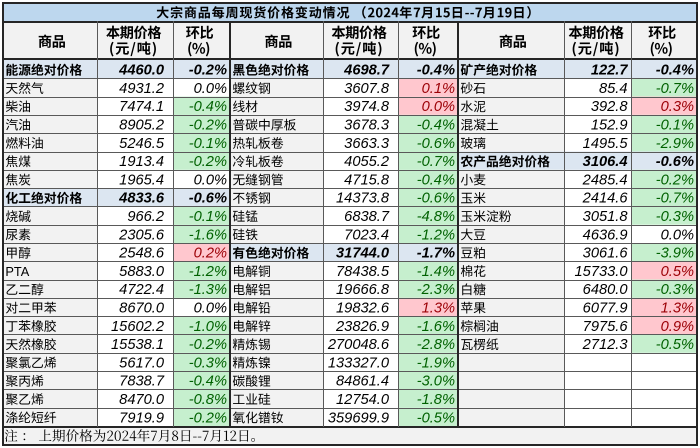  Describe the element at coordinates (141, 107) in the screenshot. I see `svg-text: 7474.1` at that location.